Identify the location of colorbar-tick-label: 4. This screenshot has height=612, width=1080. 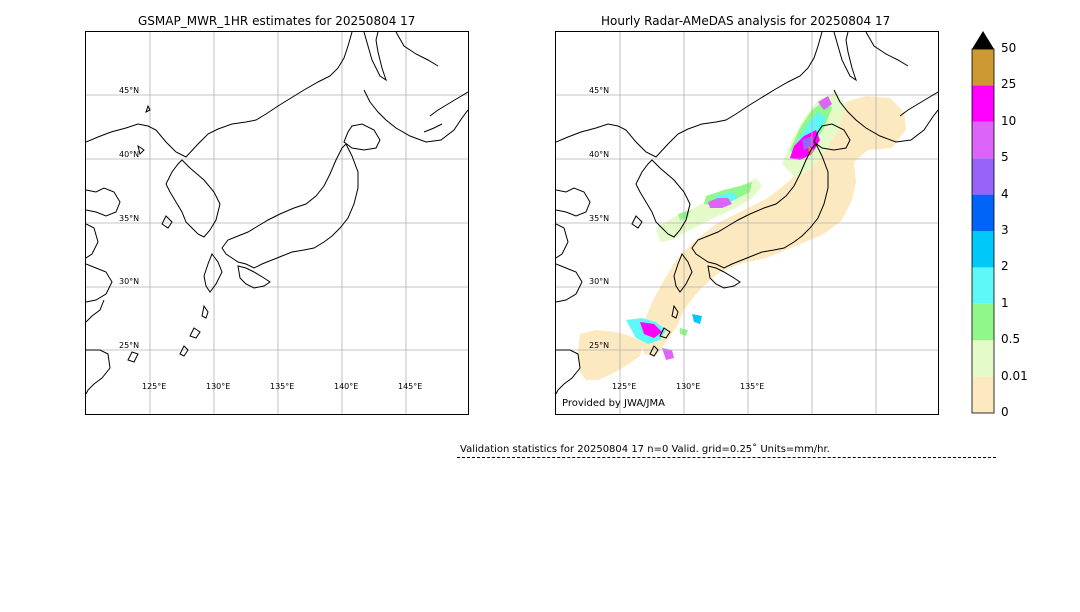
(1005, 193).